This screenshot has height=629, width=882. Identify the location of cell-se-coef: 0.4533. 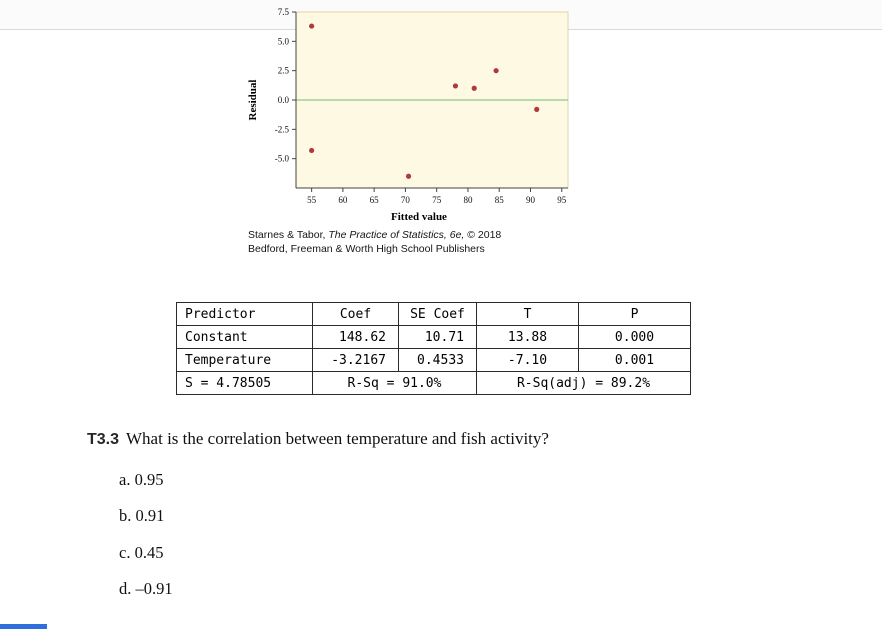
(437, 360).